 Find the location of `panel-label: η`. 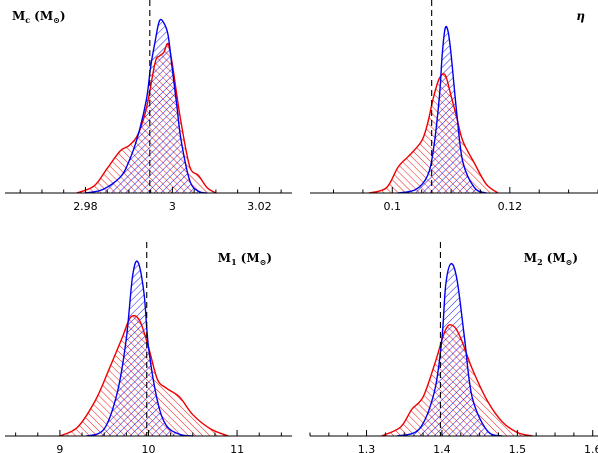

panel-label: η is located at coordinates (580, 16).